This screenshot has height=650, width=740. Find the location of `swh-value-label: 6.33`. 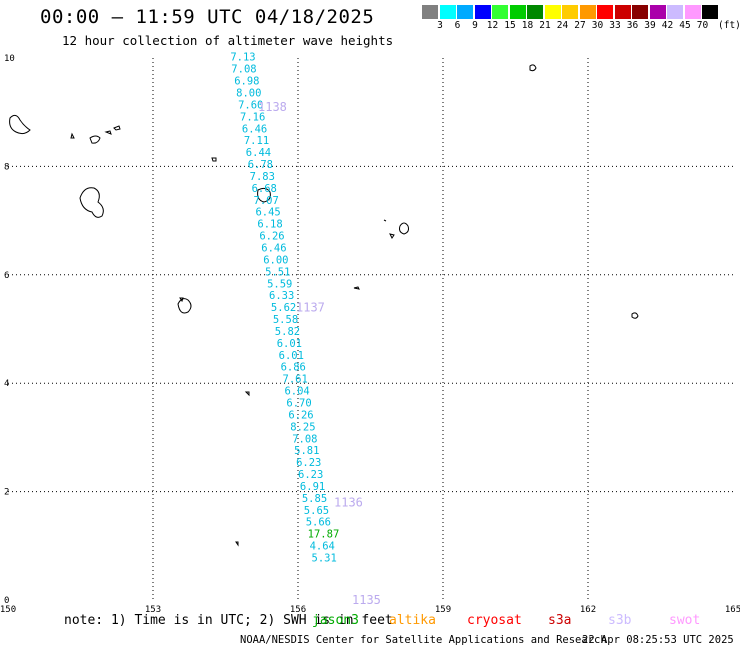

swh-value-label: 6.33 is located at coordinates (281, 296).